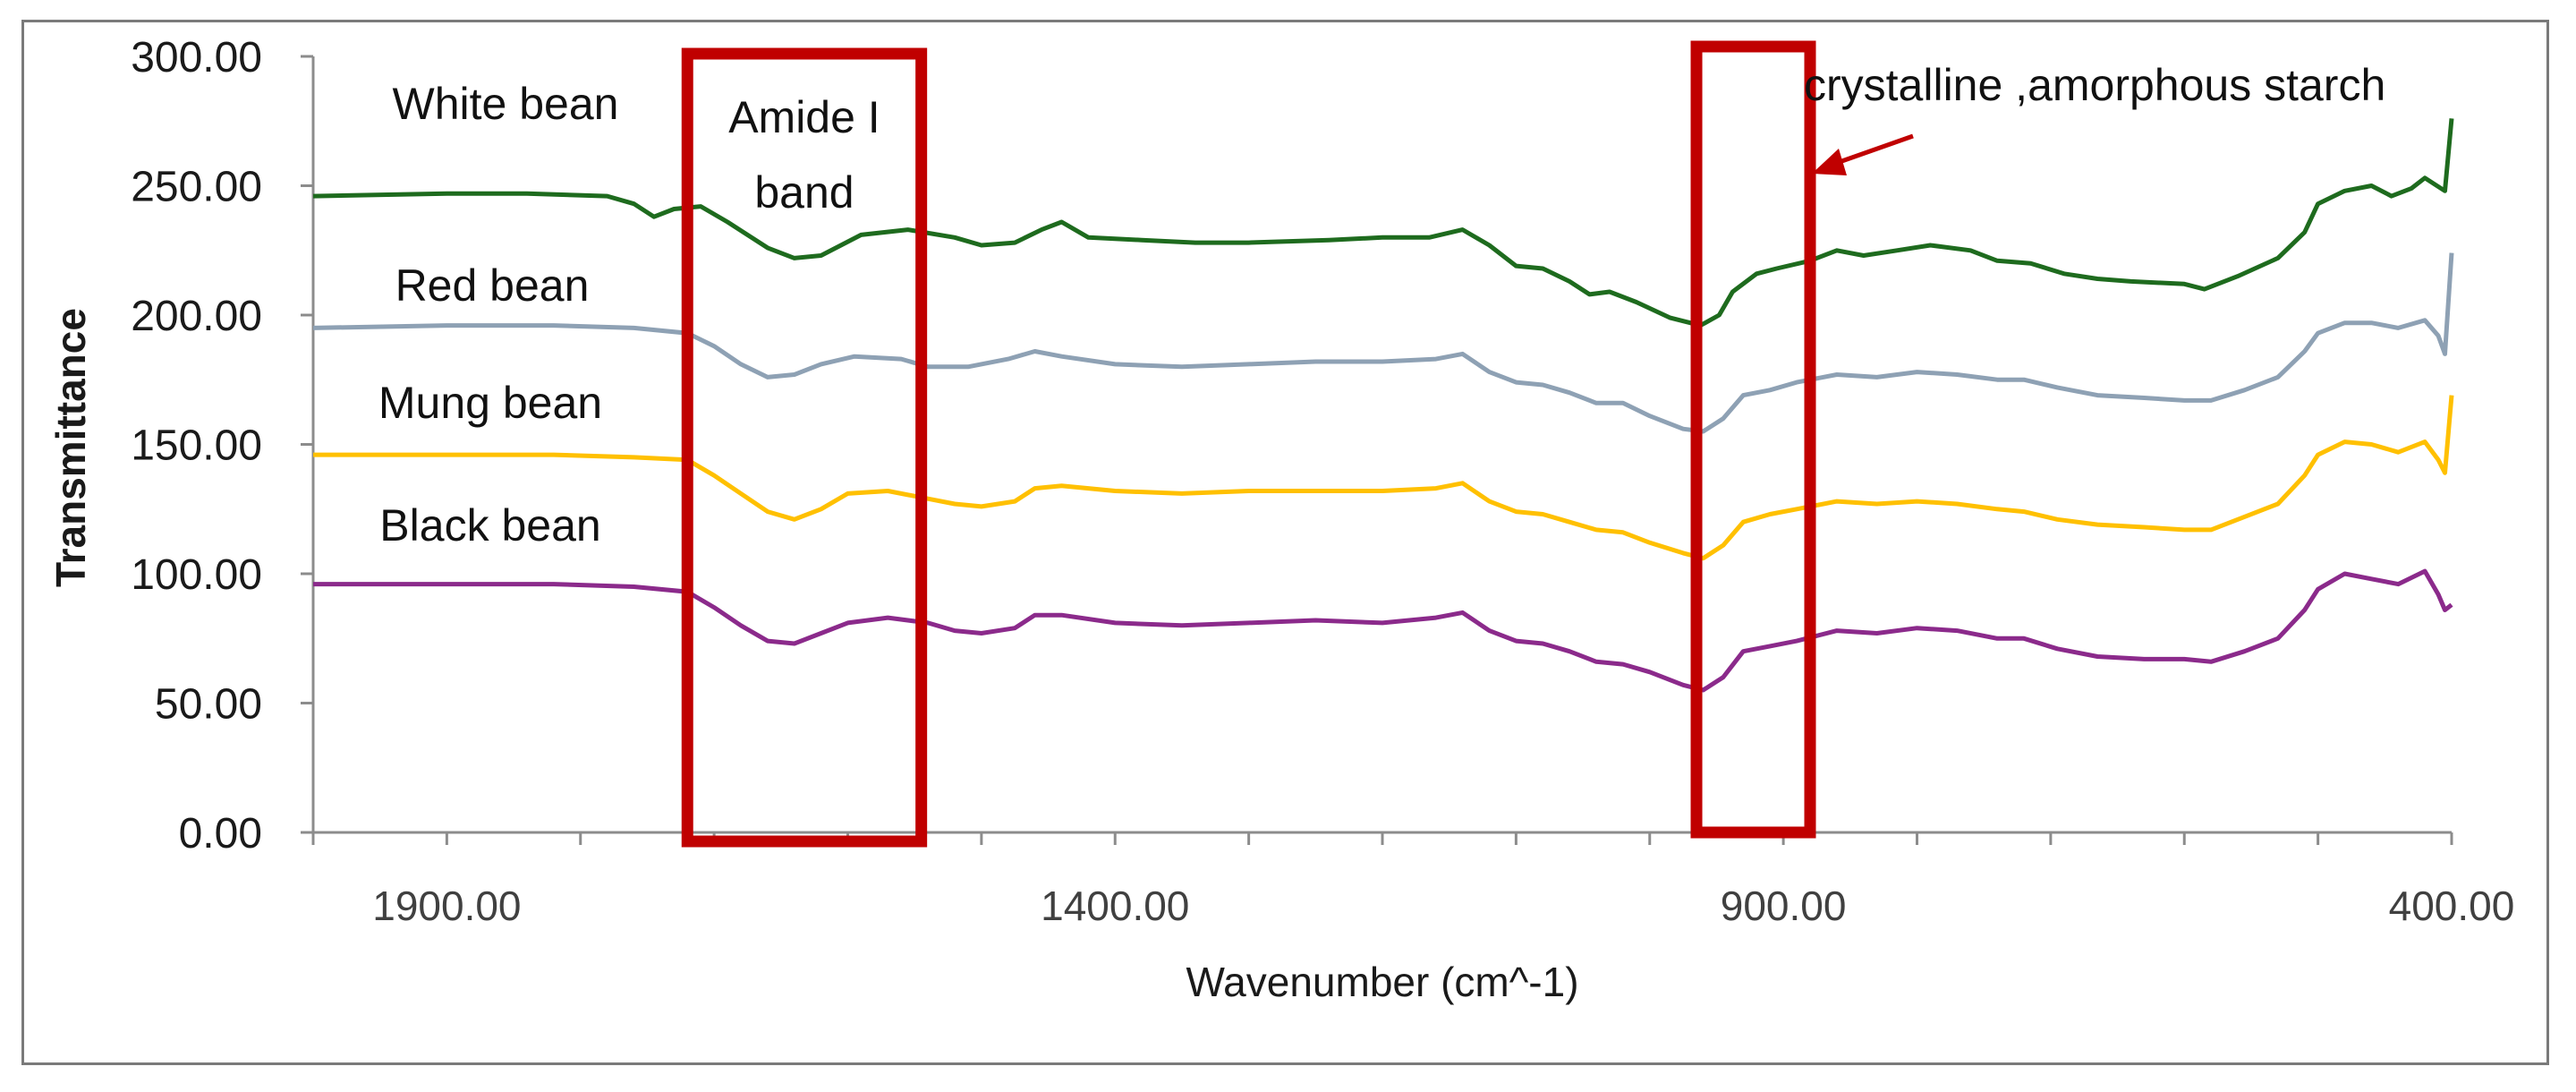 Image resolution: width=2576 pixels, height=1092 pixels. Describe the element at coordinates (492, 285) in the screenshot. I see `series-label: Red bean` at that location.